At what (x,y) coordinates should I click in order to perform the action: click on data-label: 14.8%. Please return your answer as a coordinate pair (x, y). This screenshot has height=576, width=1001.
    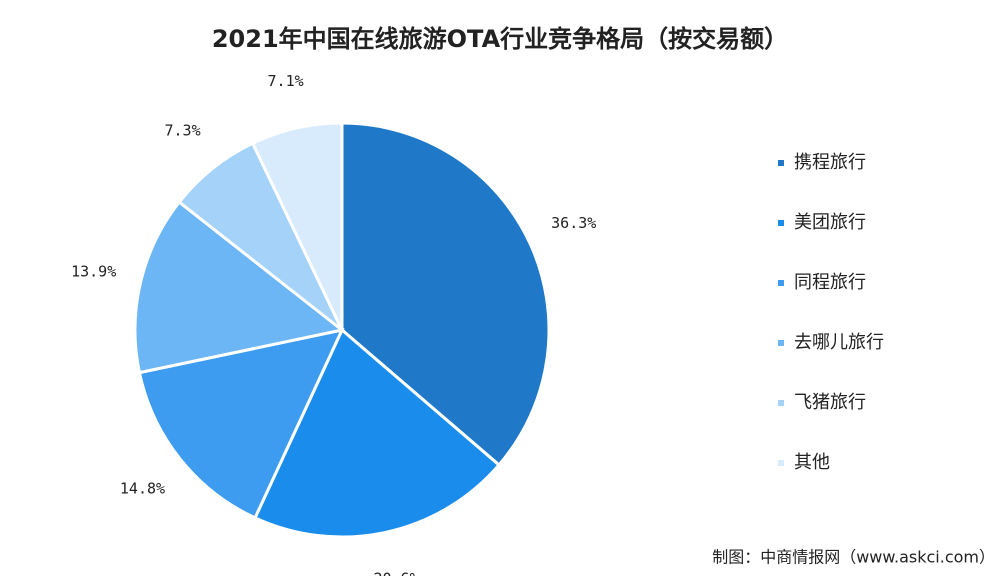
    Looking at the image, I should click on (142, 488).